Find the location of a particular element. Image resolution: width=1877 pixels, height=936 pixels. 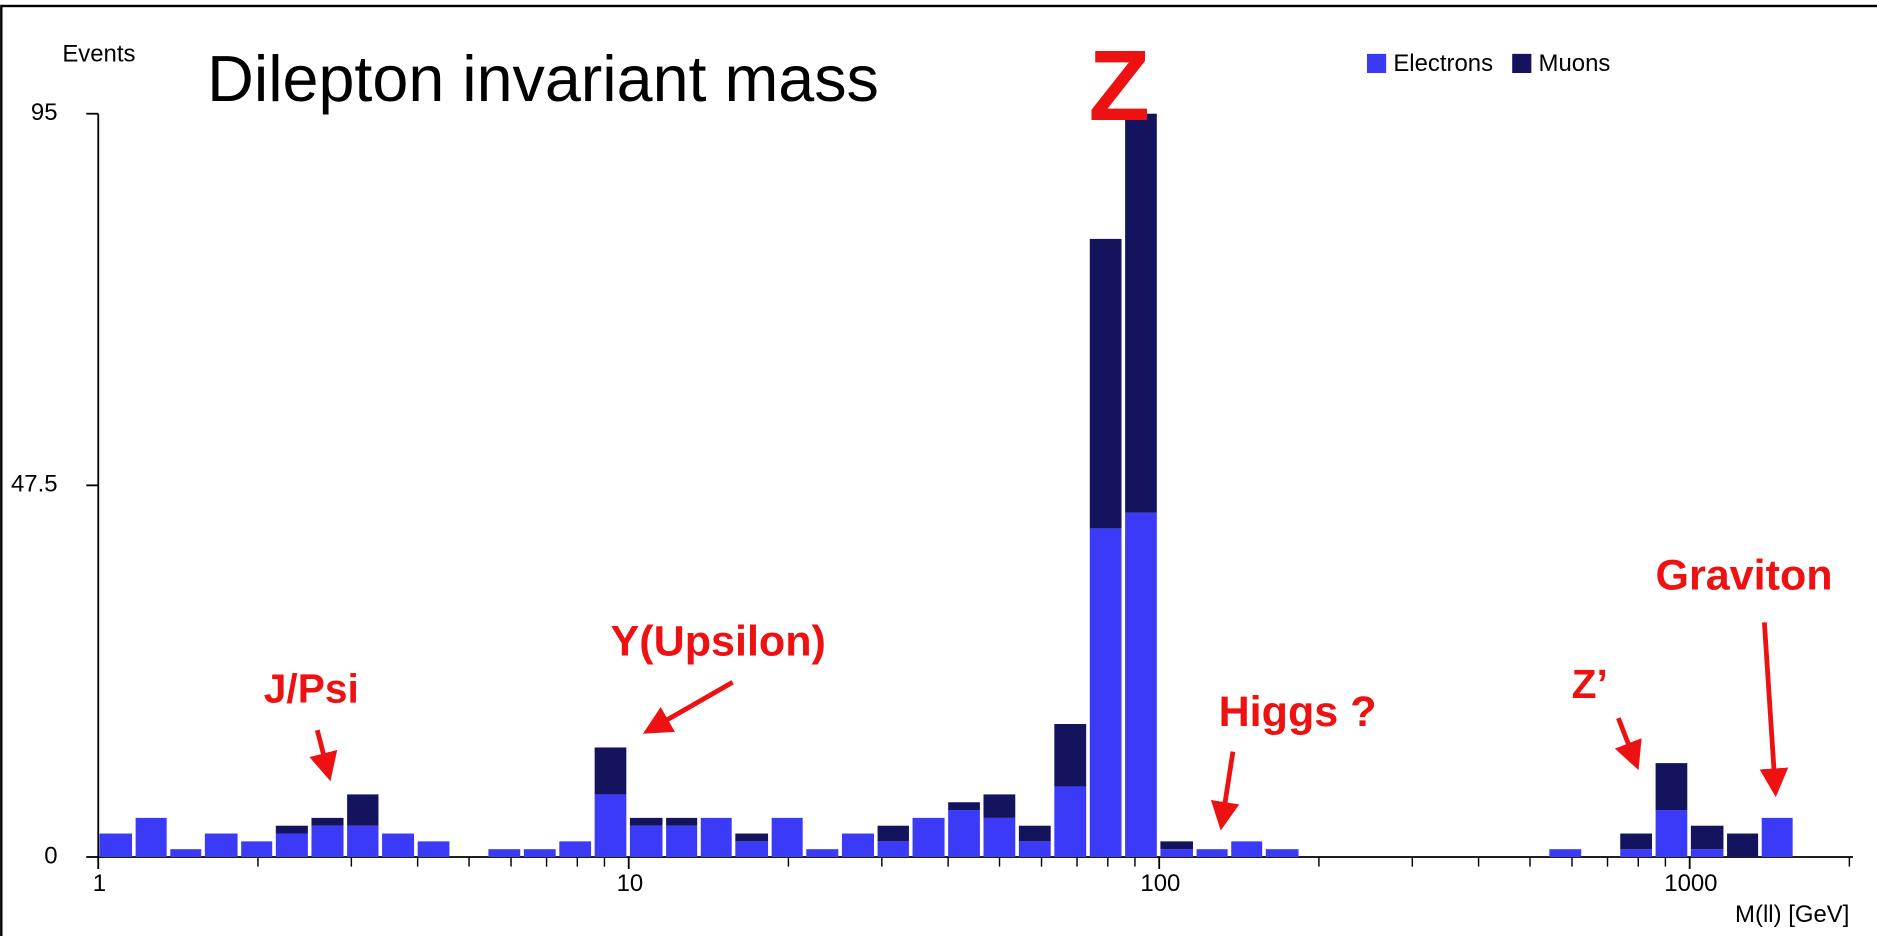

chart-title: Dilepton invariant mass is located at coordinates (543, 78).